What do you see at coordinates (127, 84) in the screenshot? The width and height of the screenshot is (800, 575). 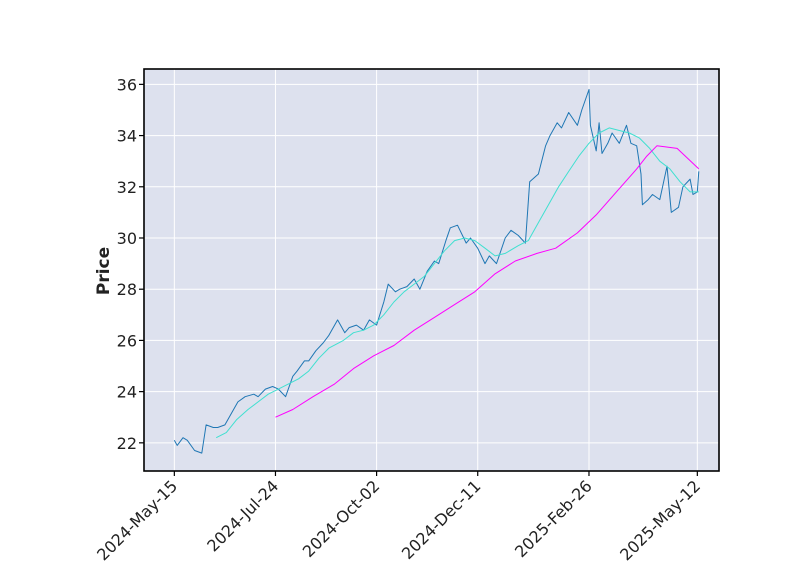 I see `y-tick-label: 36` at bounding box center [127, 84].